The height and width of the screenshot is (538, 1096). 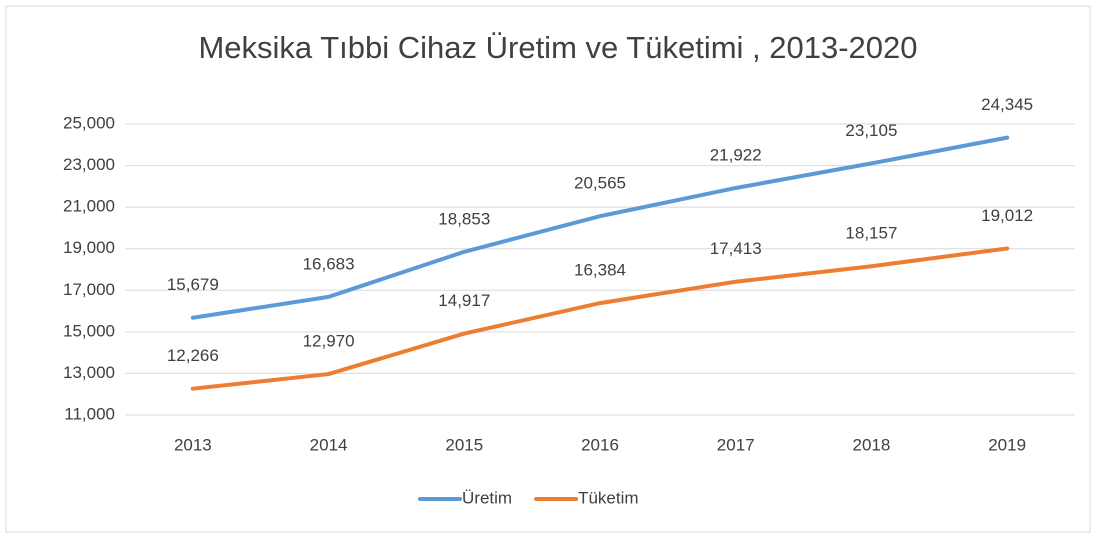 I want to click on data-label: 23,105, so click(x=871, y=130).